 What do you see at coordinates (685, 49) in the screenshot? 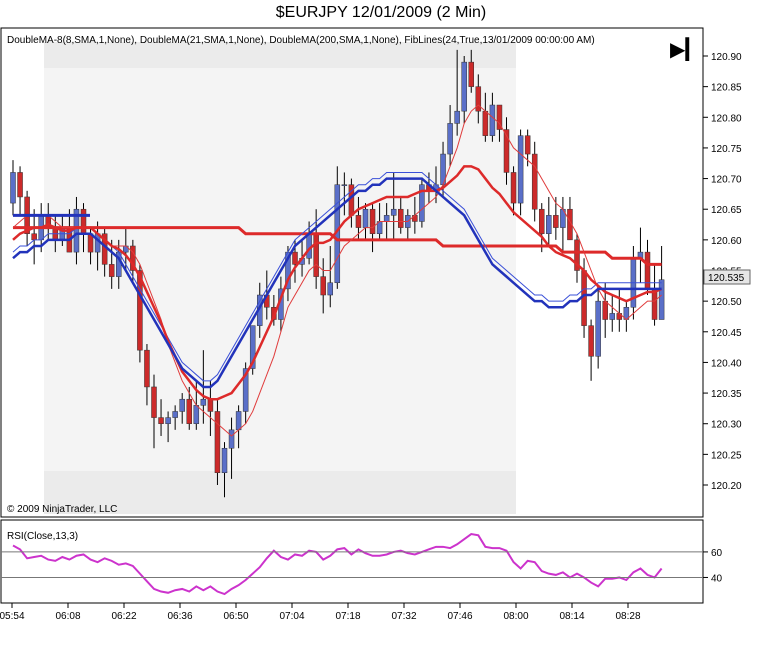
I see `scroll-to-end-button: ▶▎` at bounding box center [685, 49].